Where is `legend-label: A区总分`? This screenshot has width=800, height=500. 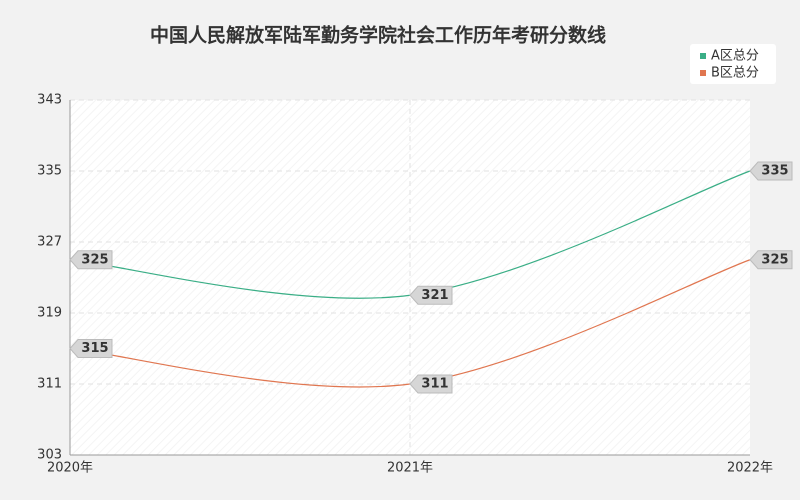
legend-label: A区总分 is located at coordinates (735, 56).